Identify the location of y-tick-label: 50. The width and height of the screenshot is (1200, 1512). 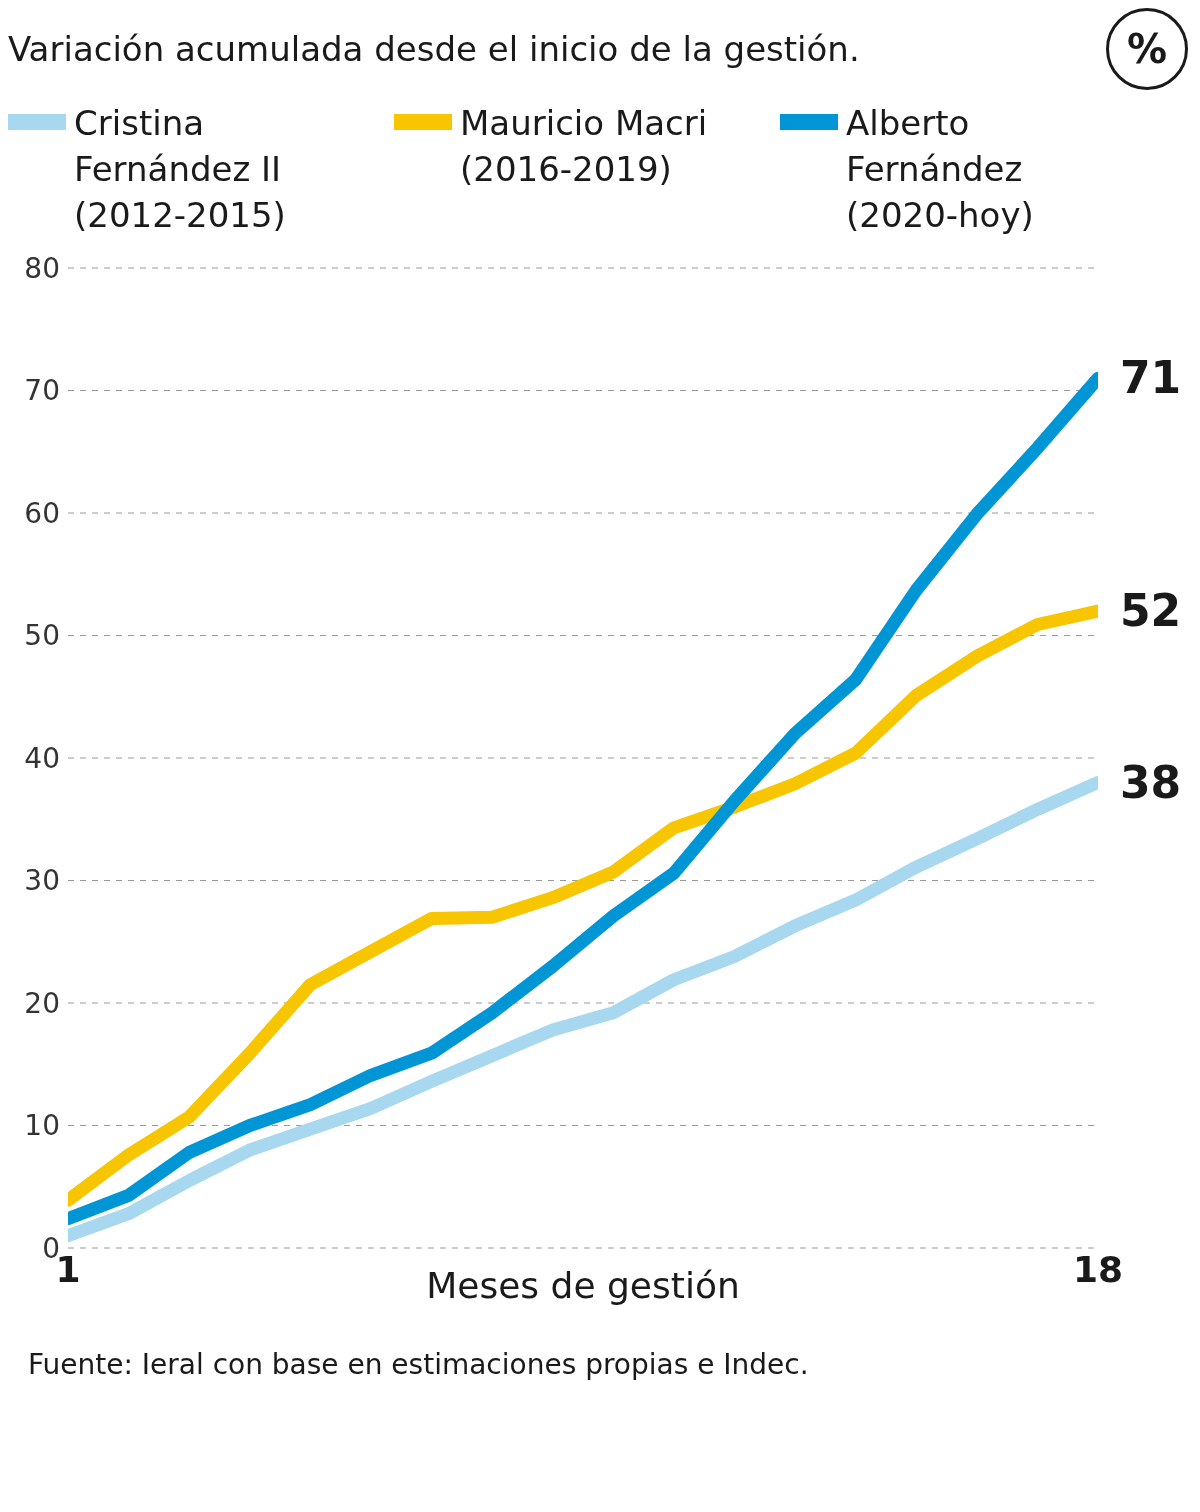
(42, 636).